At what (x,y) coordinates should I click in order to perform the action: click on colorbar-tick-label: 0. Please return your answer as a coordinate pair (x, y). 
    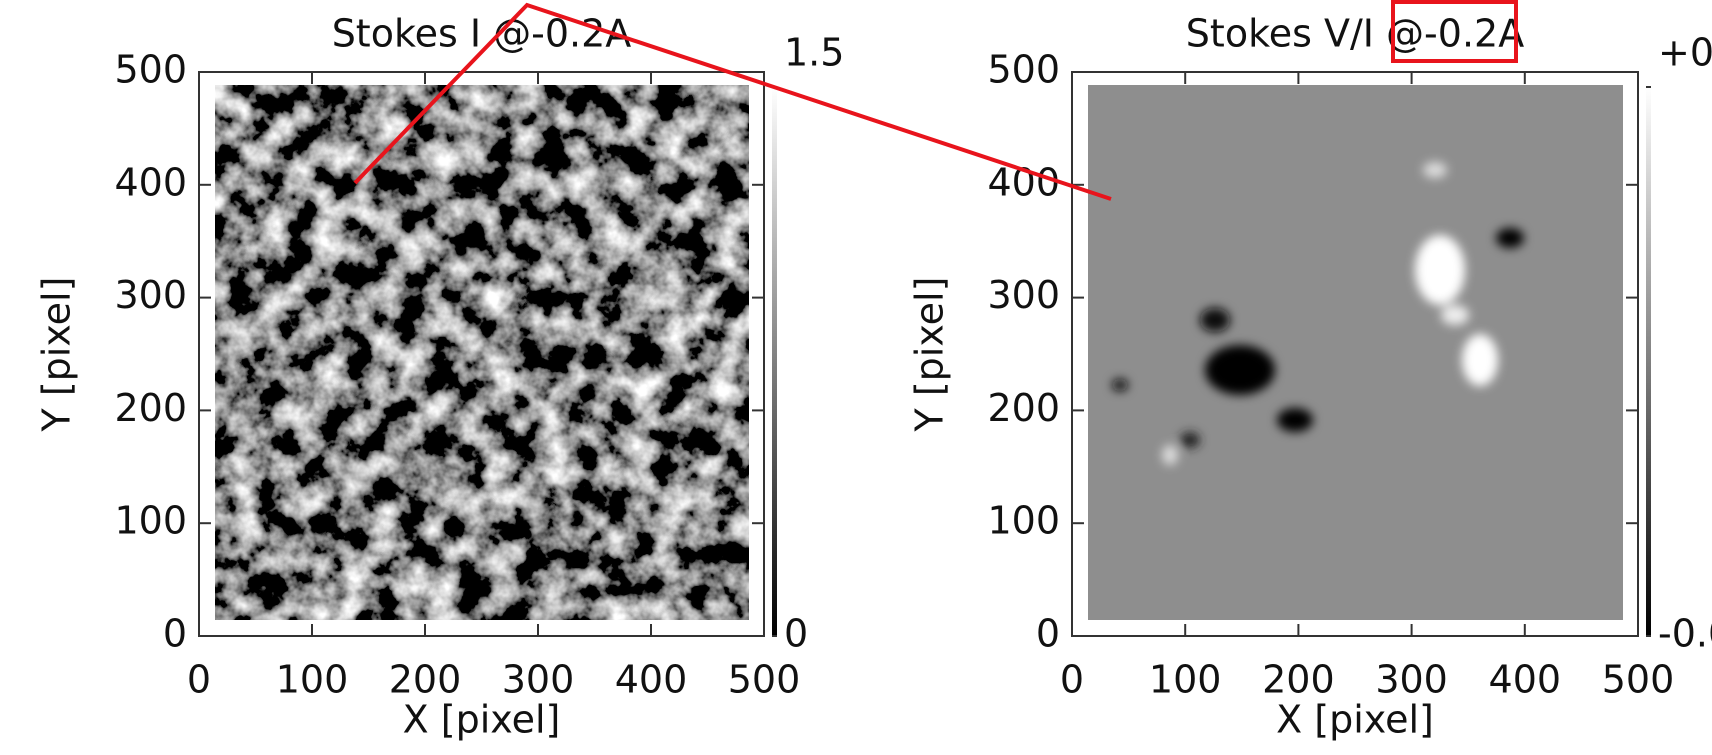
    Looking at the image, I should click on (796, 634).